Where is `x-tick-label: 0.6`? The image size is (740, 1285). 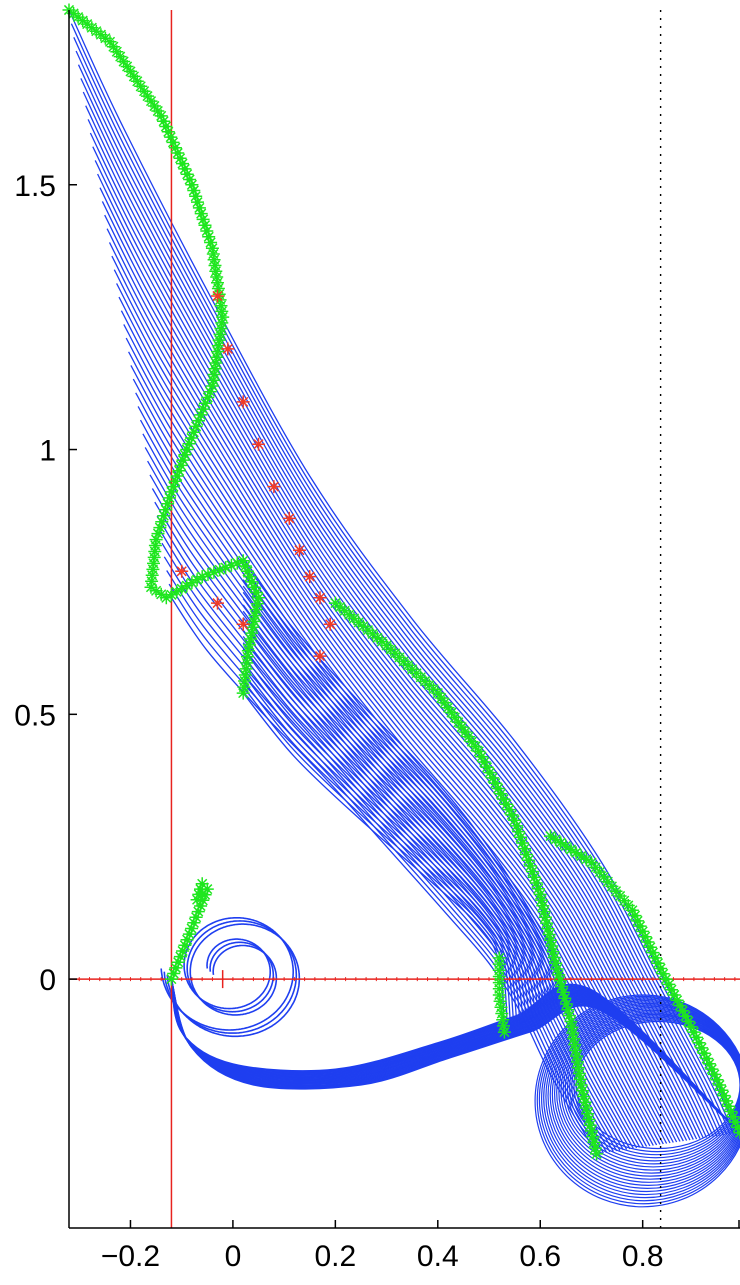
x-tick-label: 0.6 is located at coordinates (540, 1256).